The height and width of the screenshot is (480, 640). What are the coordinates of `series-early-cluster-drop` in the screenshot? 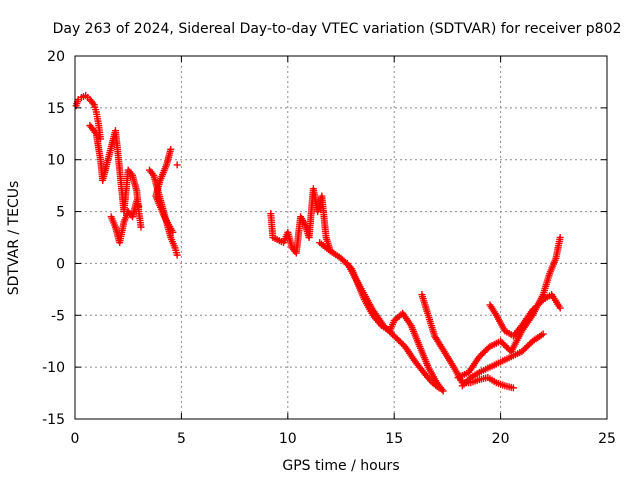 It's located at (115, 176).